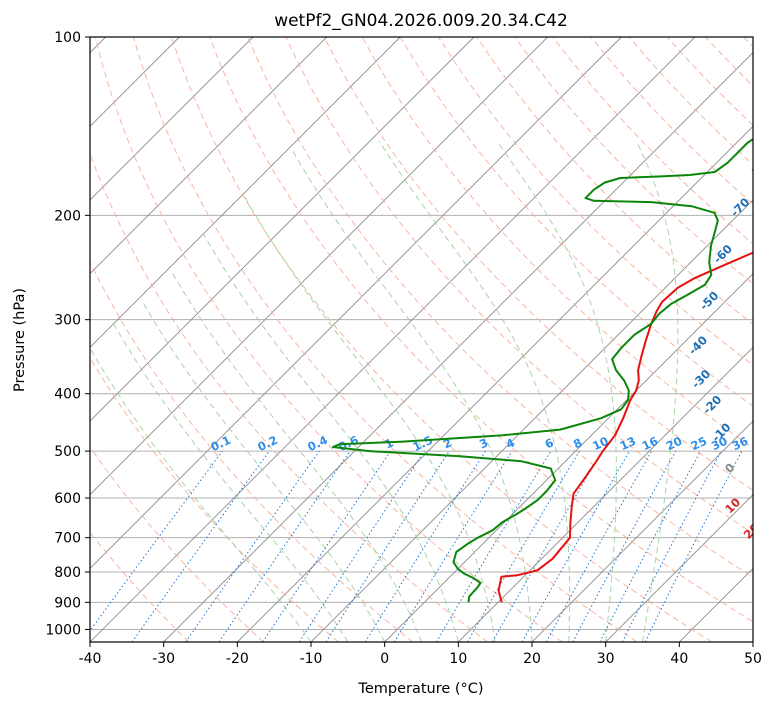  What do you see at coordinates (20, 340) in the screenshot?
I see `y-axis-title: Pressure (hPa)` at bounding box center [20, 340].